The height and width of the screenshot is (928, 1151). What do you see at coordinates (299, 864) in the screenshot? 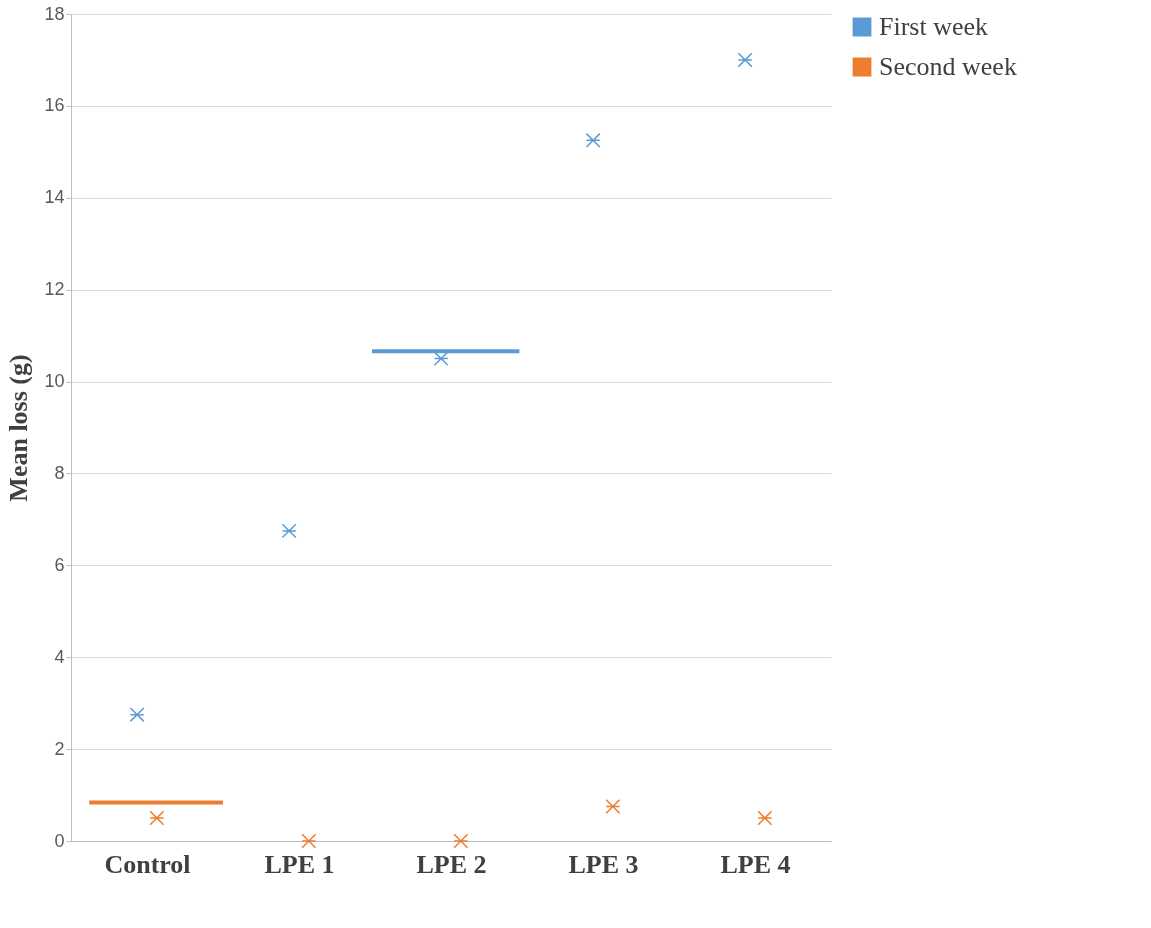
I see `x-tick-label: LPE 1` at bounding box center [299, 864].